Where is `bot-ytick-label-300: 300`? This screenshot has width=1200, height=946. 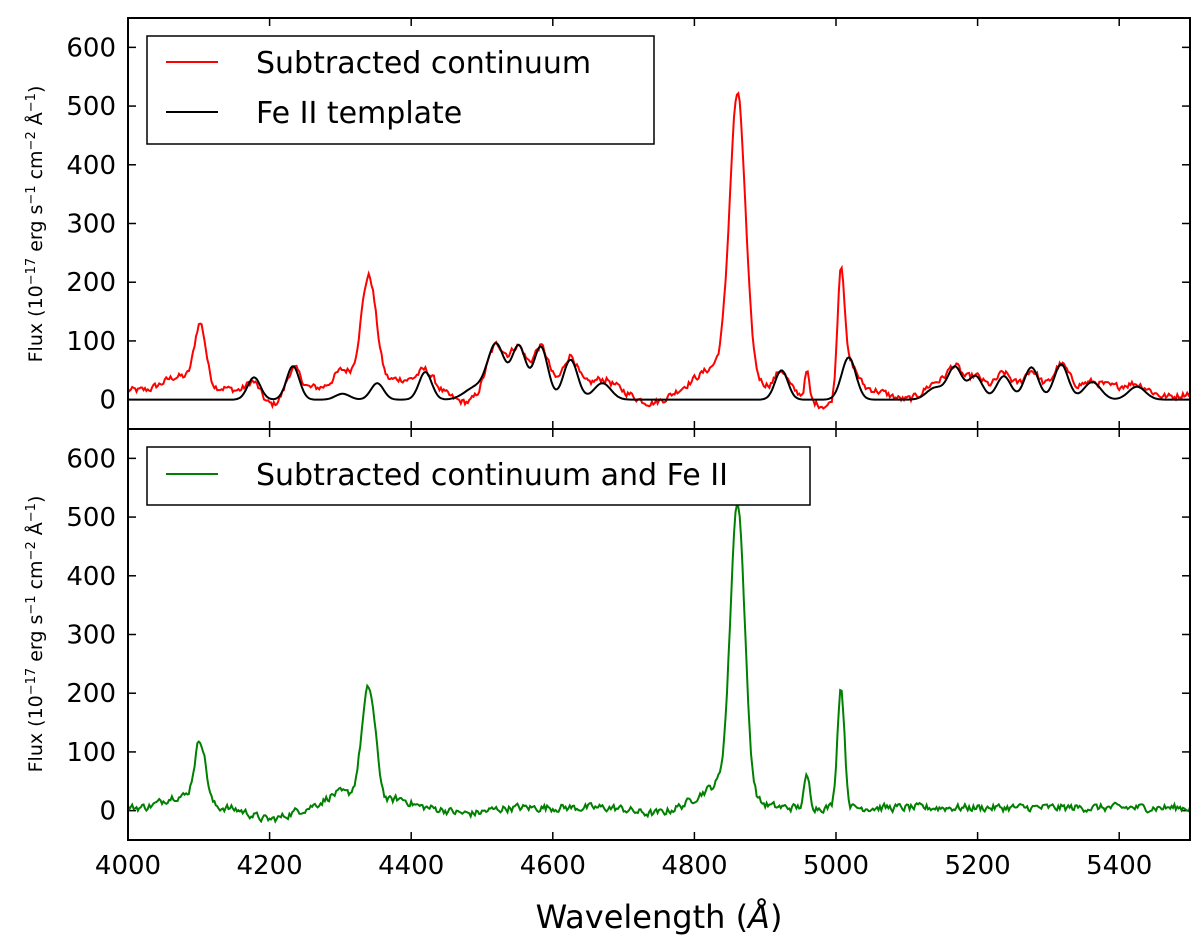
bot-ytick-label-300: 300 is located at coordinates (91, 636).